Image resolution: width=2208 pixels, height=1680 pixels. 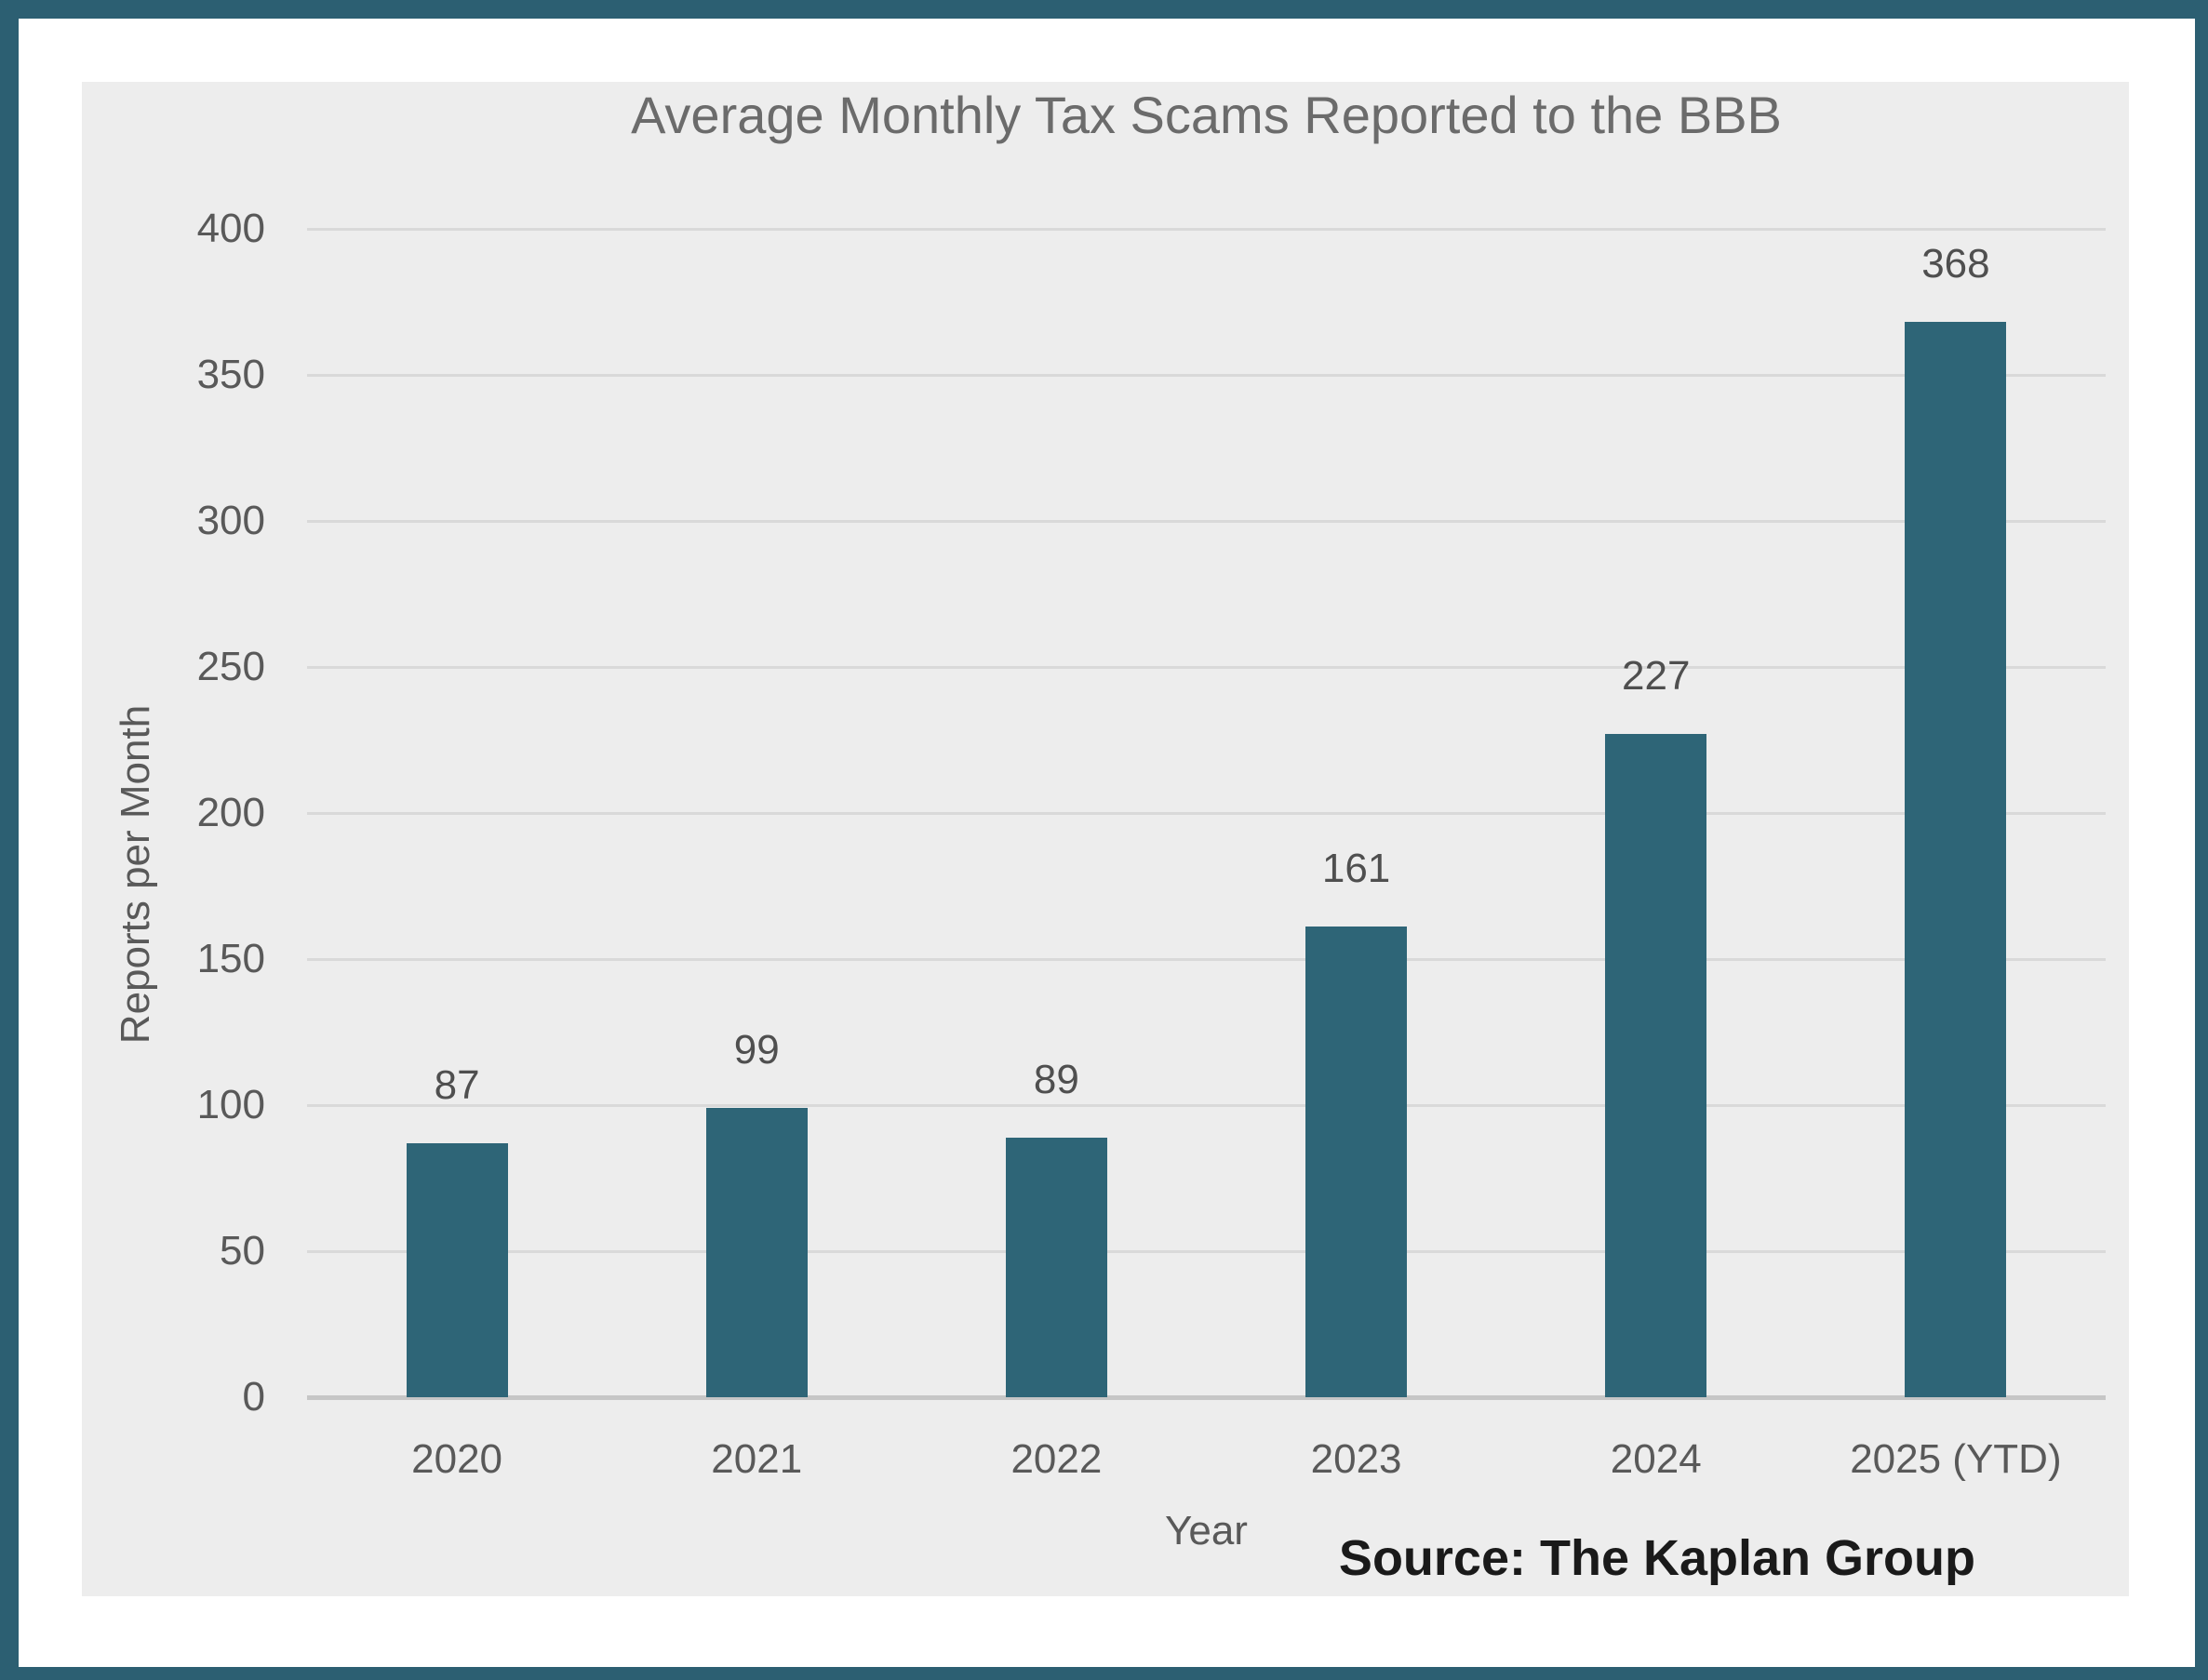 What do you see at coordinates (1207, 1397) in the screenshot?
I see `x-axis-baseline` at bounding box center [1207, 1397].